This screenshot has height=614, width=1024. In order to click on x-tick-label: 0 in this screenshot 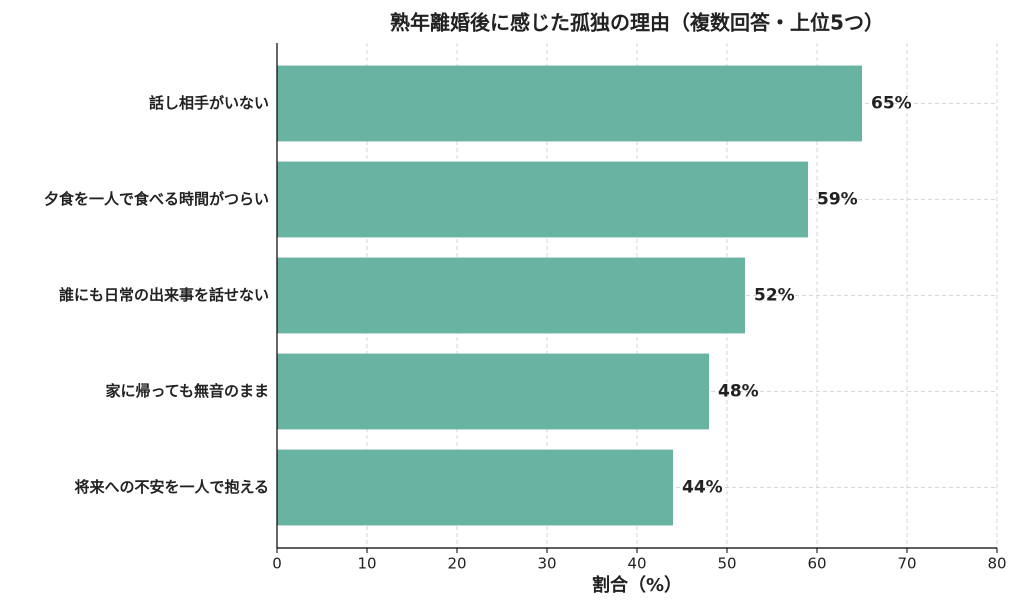, I will do `click(277, 564)`.